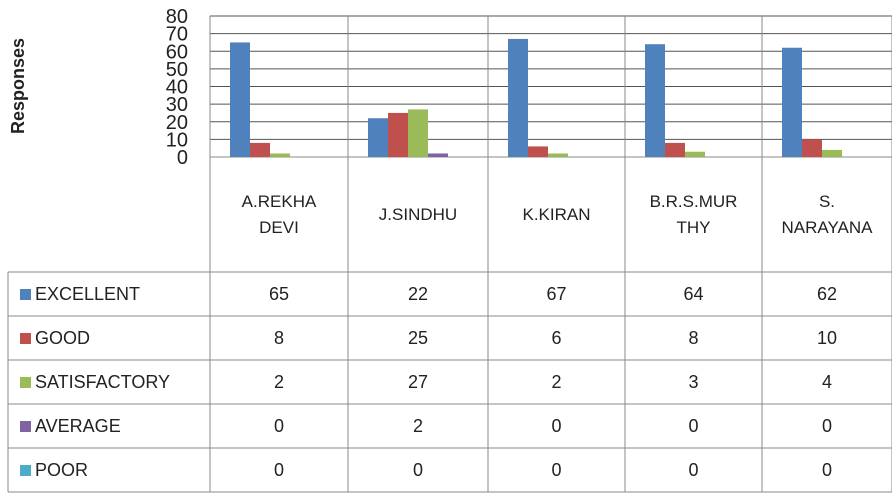 This screenshot has width=892, height=497. Describe the element at coordinates (109, 338) in the screenshot. I see `legend-entry: GOOD` at that location.